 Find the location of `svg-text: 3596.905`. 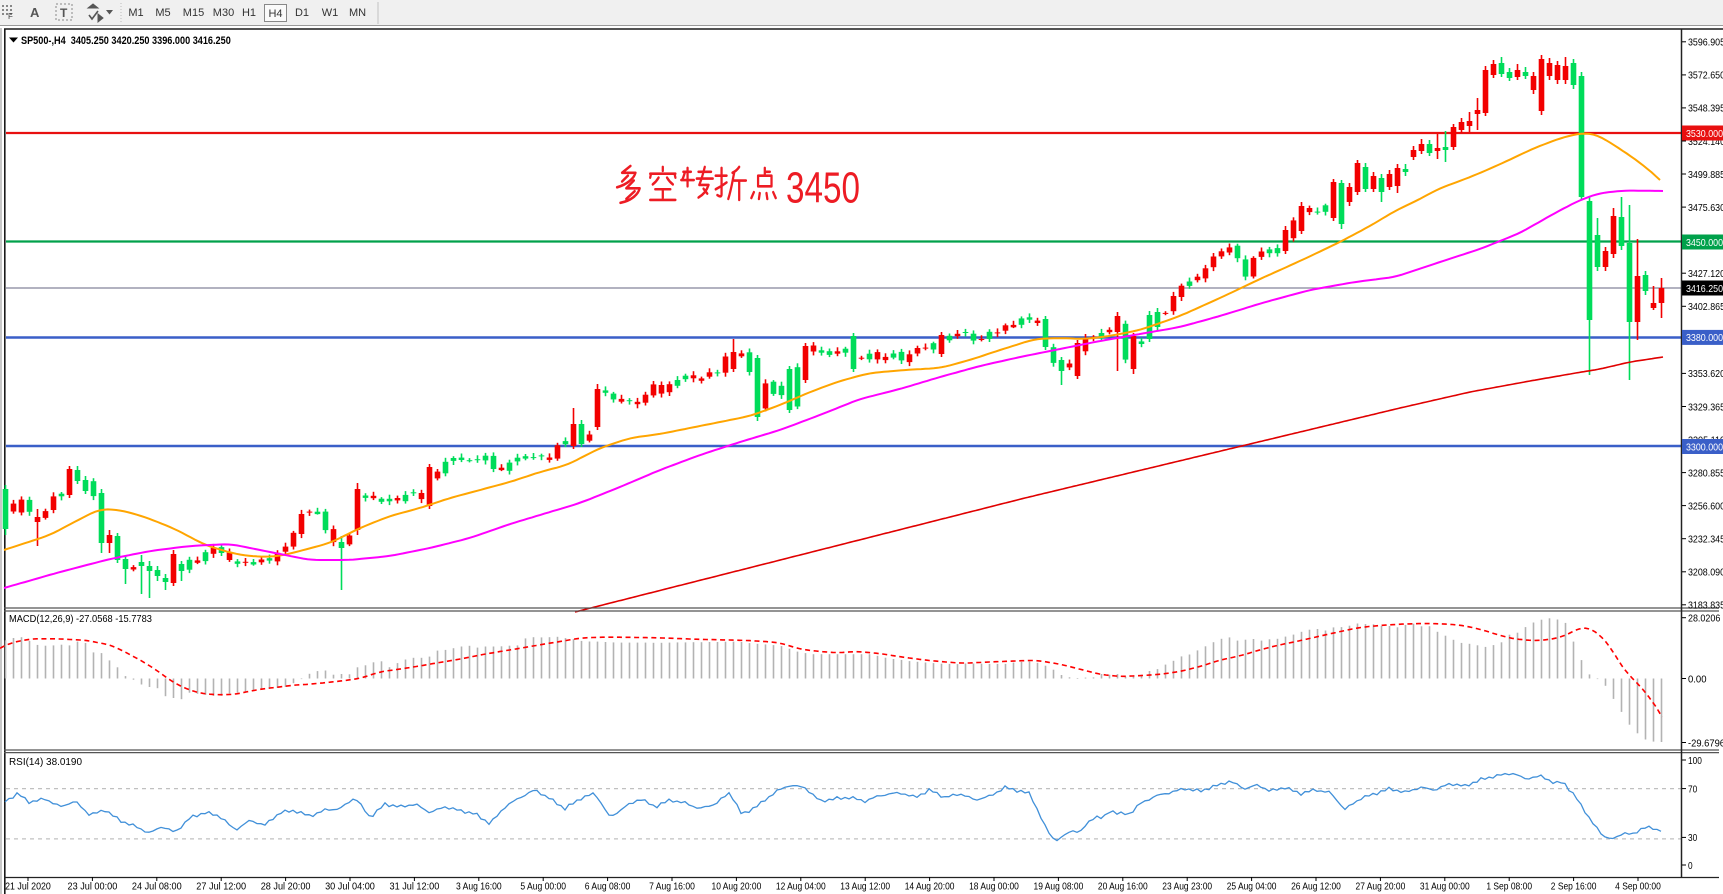

svg-text: 3596.905 is located at coordinates (1705, 43).